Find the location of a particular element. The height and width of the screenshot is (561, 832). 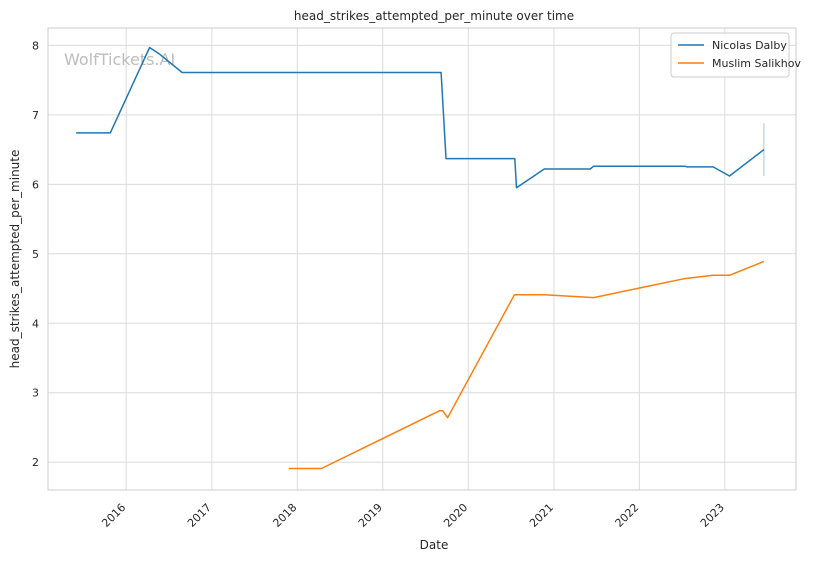

legend-label: Nicolas Dalby is located at coordinates (749, 45).